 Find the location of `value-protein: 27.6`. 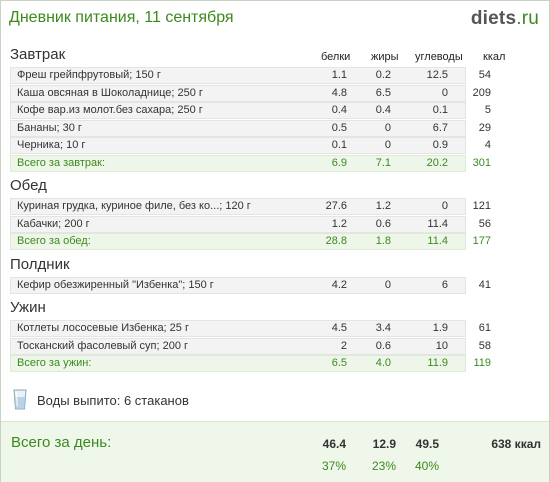

value-protein: 27.6 is located at coordinates (336, 206).